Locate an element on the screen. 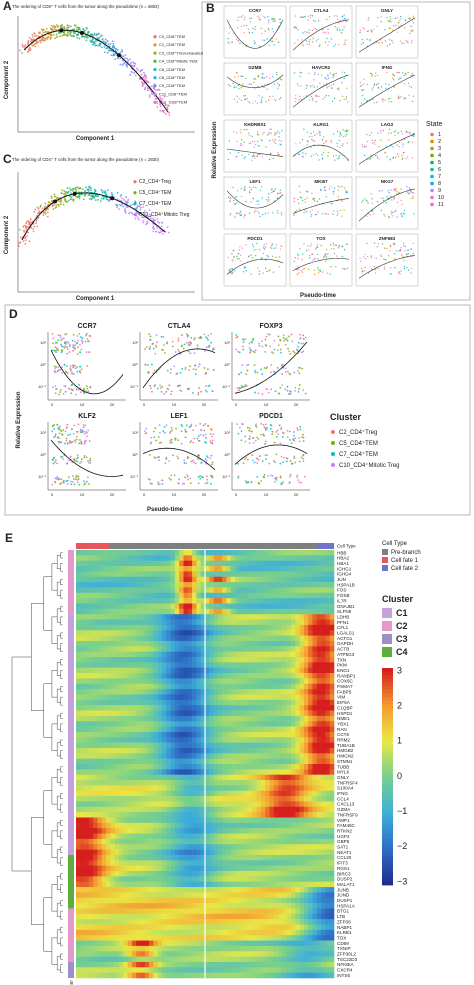  x-tick-label: 20 is located at coordinates (204, 404).